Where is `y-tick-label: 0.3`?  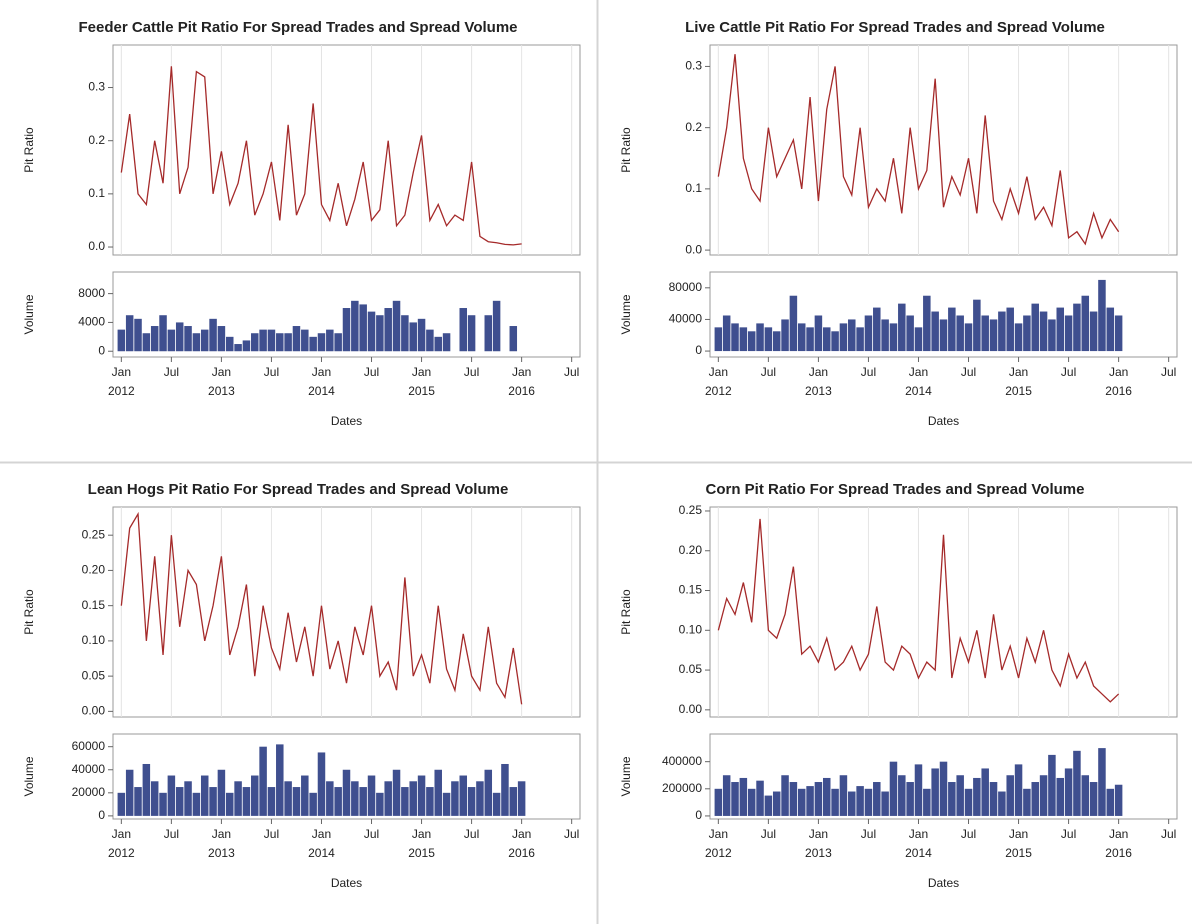
y-tick-label: 0.3 is located at coordinates (96, 87).